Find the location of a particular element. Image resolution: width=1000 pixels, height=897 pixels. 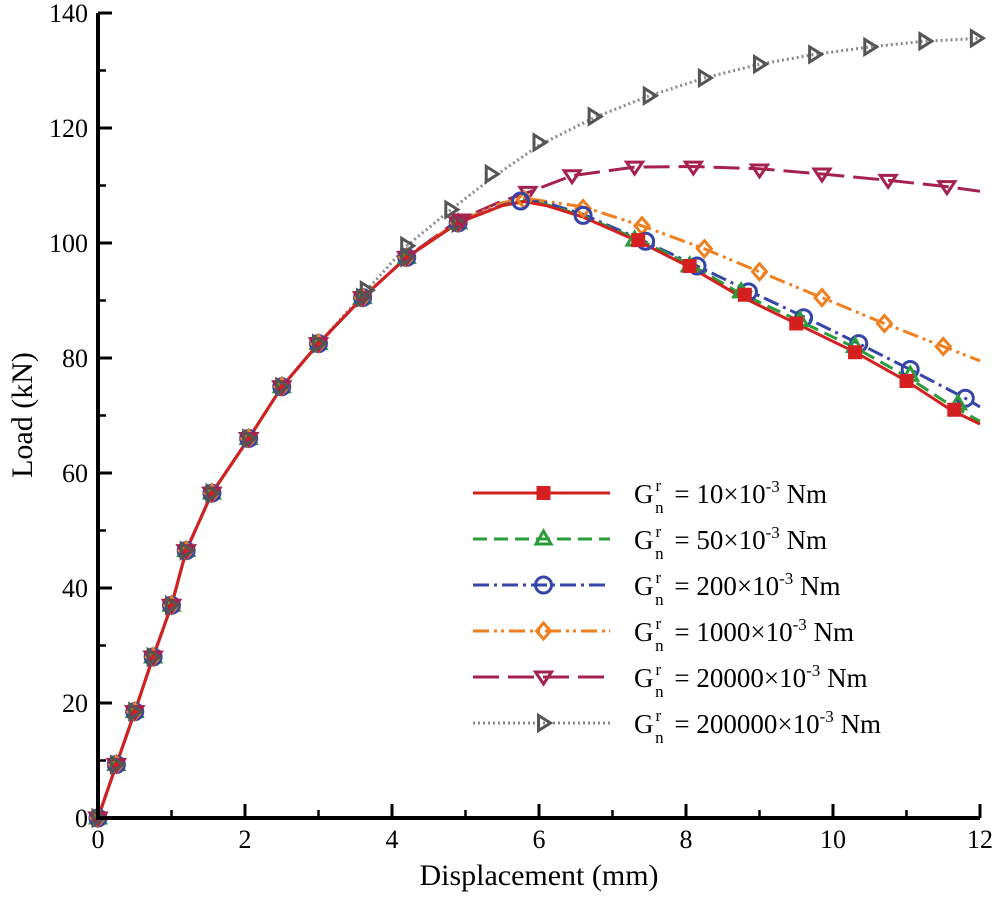

x-tick-label-1: 0 is located at coordinates (98, 839).